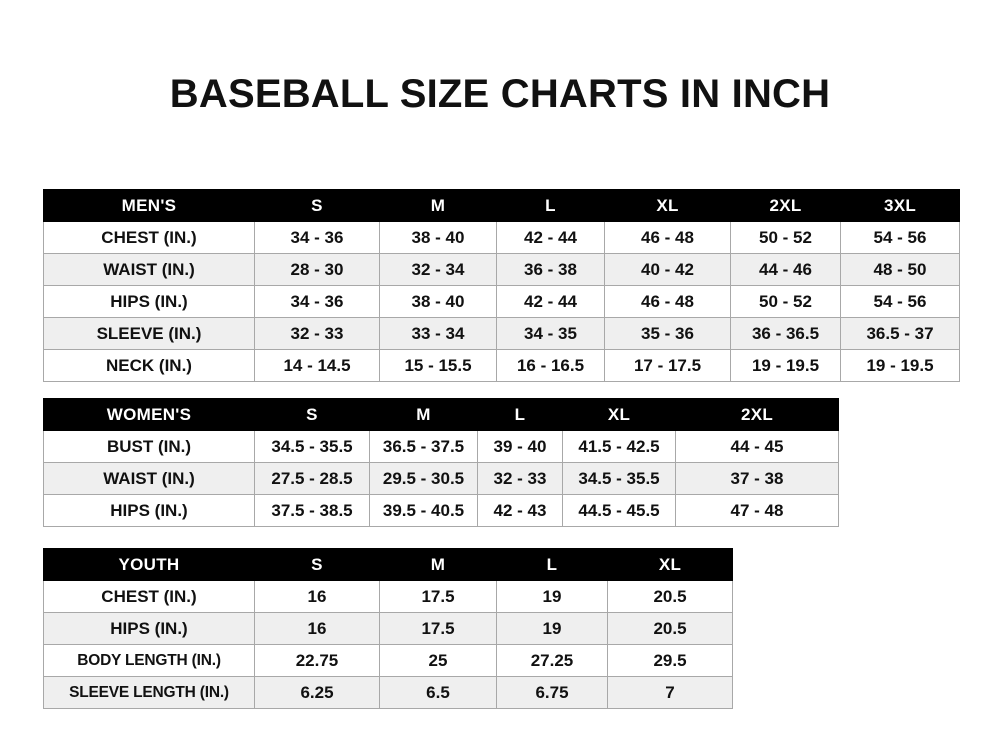 This screenshot has height=752, width=1000. I want to click on womens-header-row: WOMEN'S S M L XL 2XL, so click(441, 414).